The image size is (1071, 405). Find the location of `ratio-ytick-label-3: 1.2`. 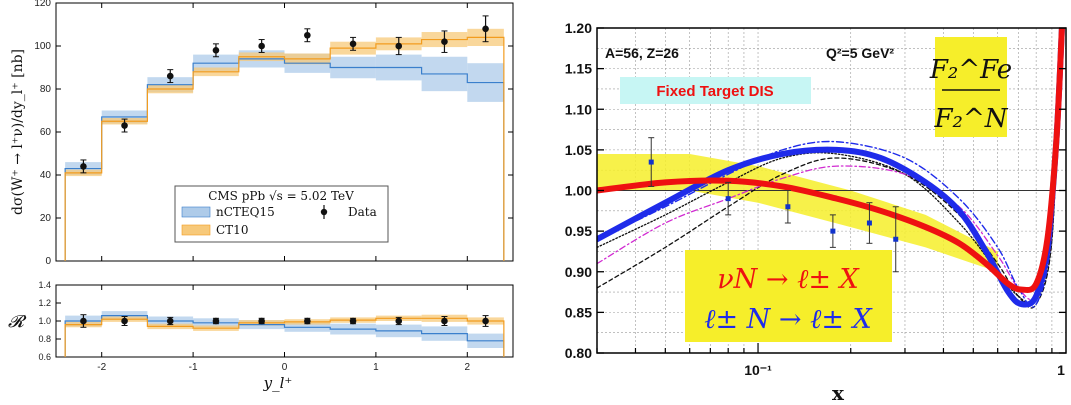

ratio-ytick-label-3: 1.2 is located at coordinates (44, 303).